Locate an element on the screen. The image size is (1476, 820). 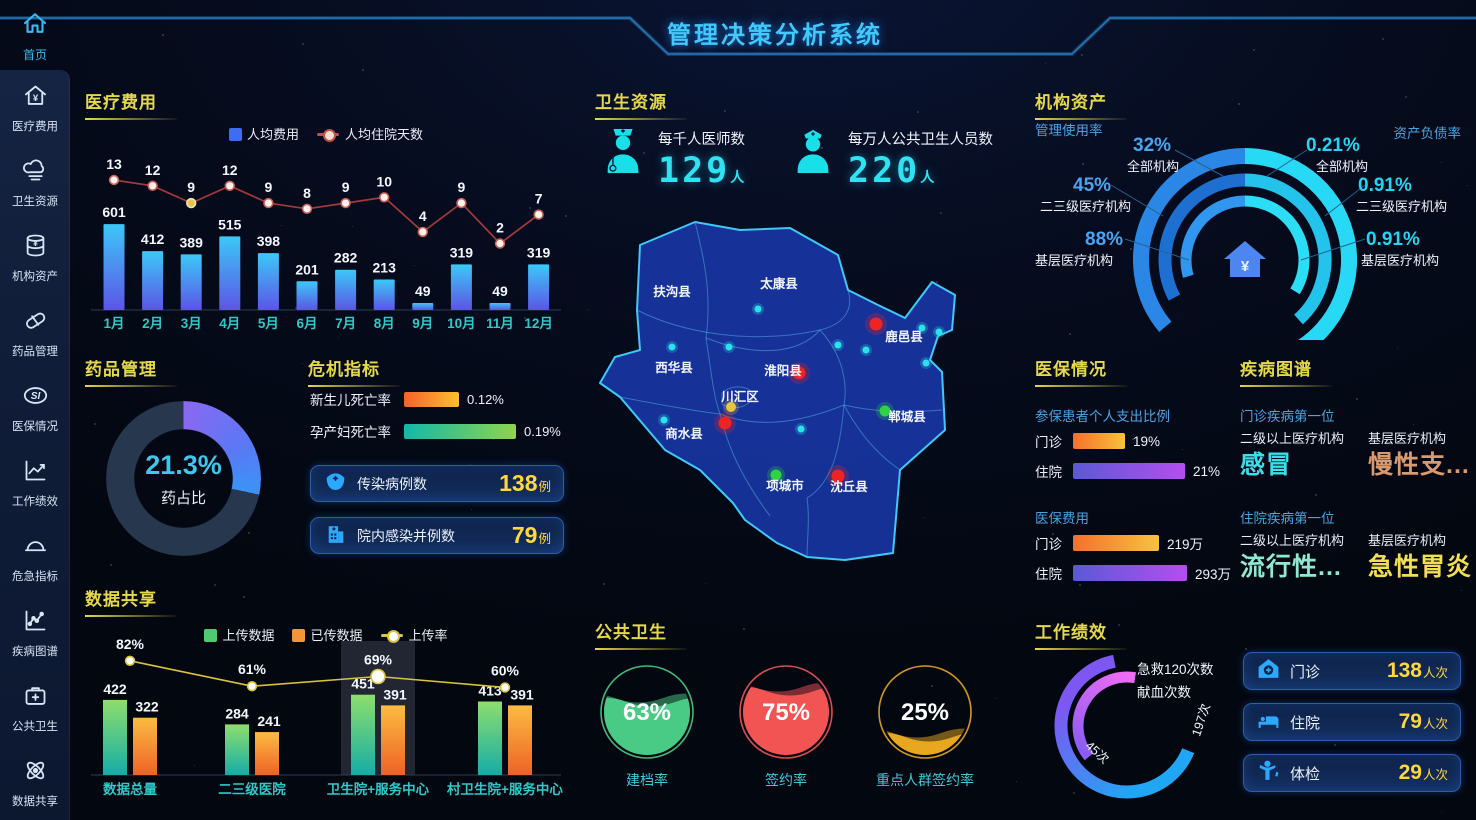
district-label: 沈丘县 is located at coordinates (849, 486).